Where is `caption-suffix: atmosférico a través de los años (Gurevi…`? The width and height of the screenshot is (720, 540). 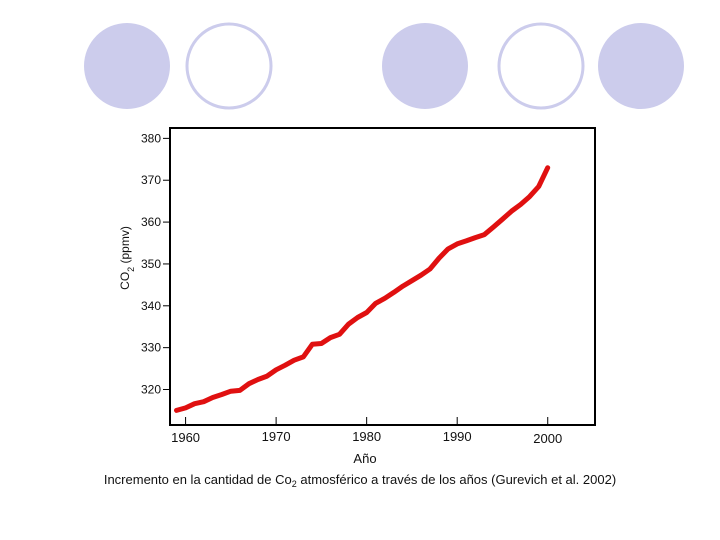 caption-suffix: atmosférico a través de los años (Gurevi… is located at coordinates (456, 479).